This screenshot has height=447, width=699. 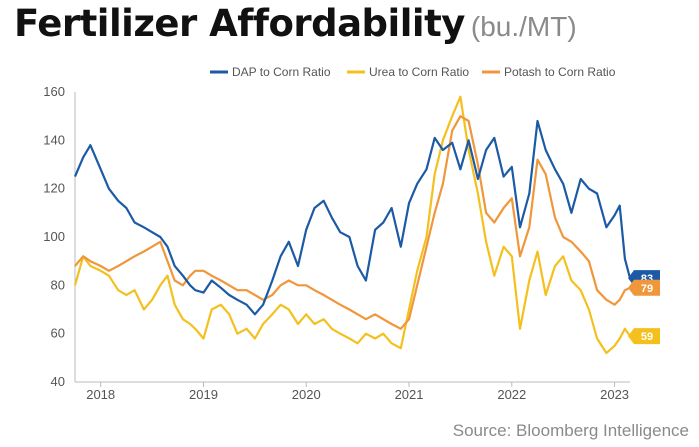 I want to click on x-tick-label: 2018, so click(x=100, y=394).